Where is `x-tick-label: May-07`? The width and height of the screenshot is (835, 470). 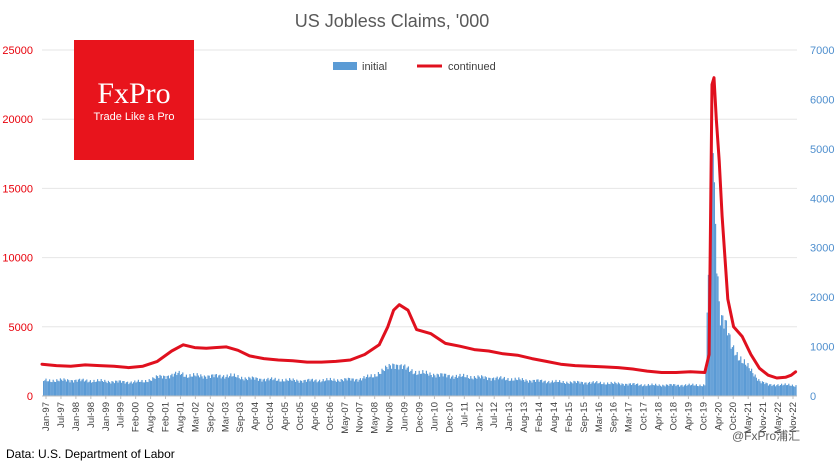 x-tick-label: May-07 is located at coordinates (345, 418).